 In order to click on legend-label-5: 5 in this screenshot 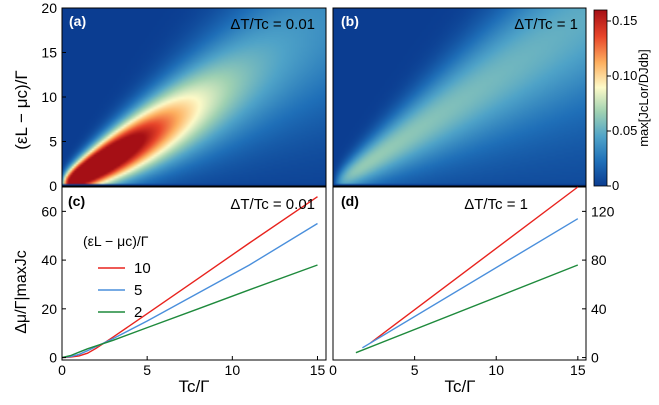, I will do `click(138, 290)`.